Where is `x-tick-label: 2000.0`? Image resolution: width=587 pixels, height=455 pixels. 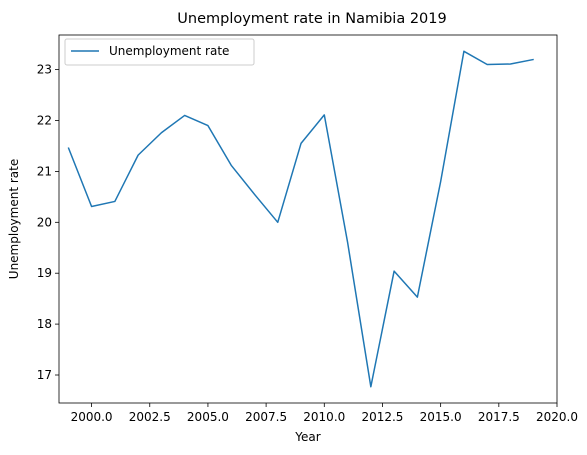 x-tick-label: 2000.0 is located at coordinates (92, 417).